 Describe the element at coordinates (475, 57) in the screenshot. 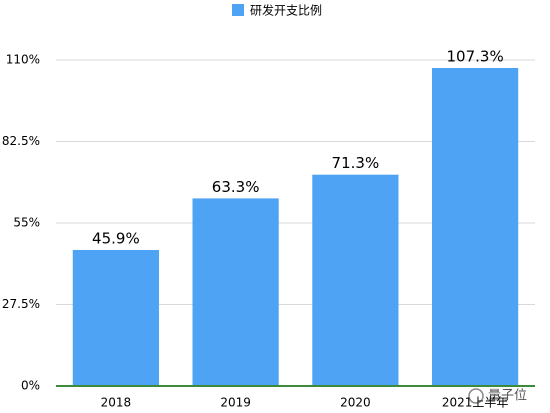

I see `value-label: 107.3%` at that location.